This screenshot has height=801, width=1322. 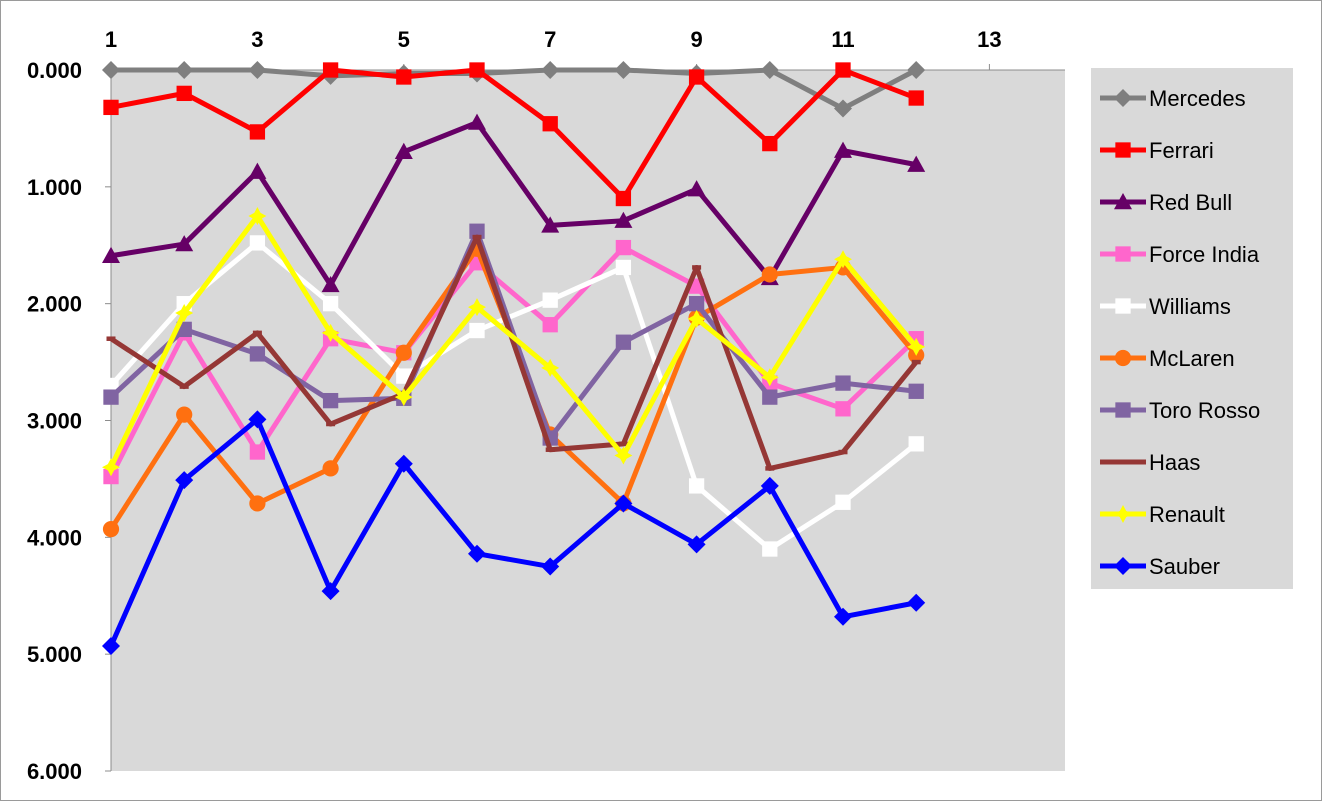 I want to click on legend-item: Renault, so click(x=1162, y=514).